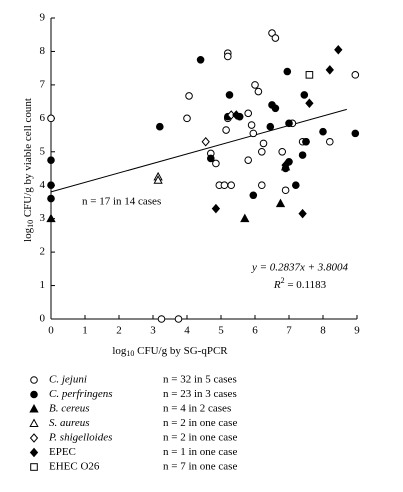 This screenshot has height=492, width=403. What do you see at coordinates (200, 452) in the screenshot?
I see `legend-note: n = 1 in one case` at bounding box center [200, 452].